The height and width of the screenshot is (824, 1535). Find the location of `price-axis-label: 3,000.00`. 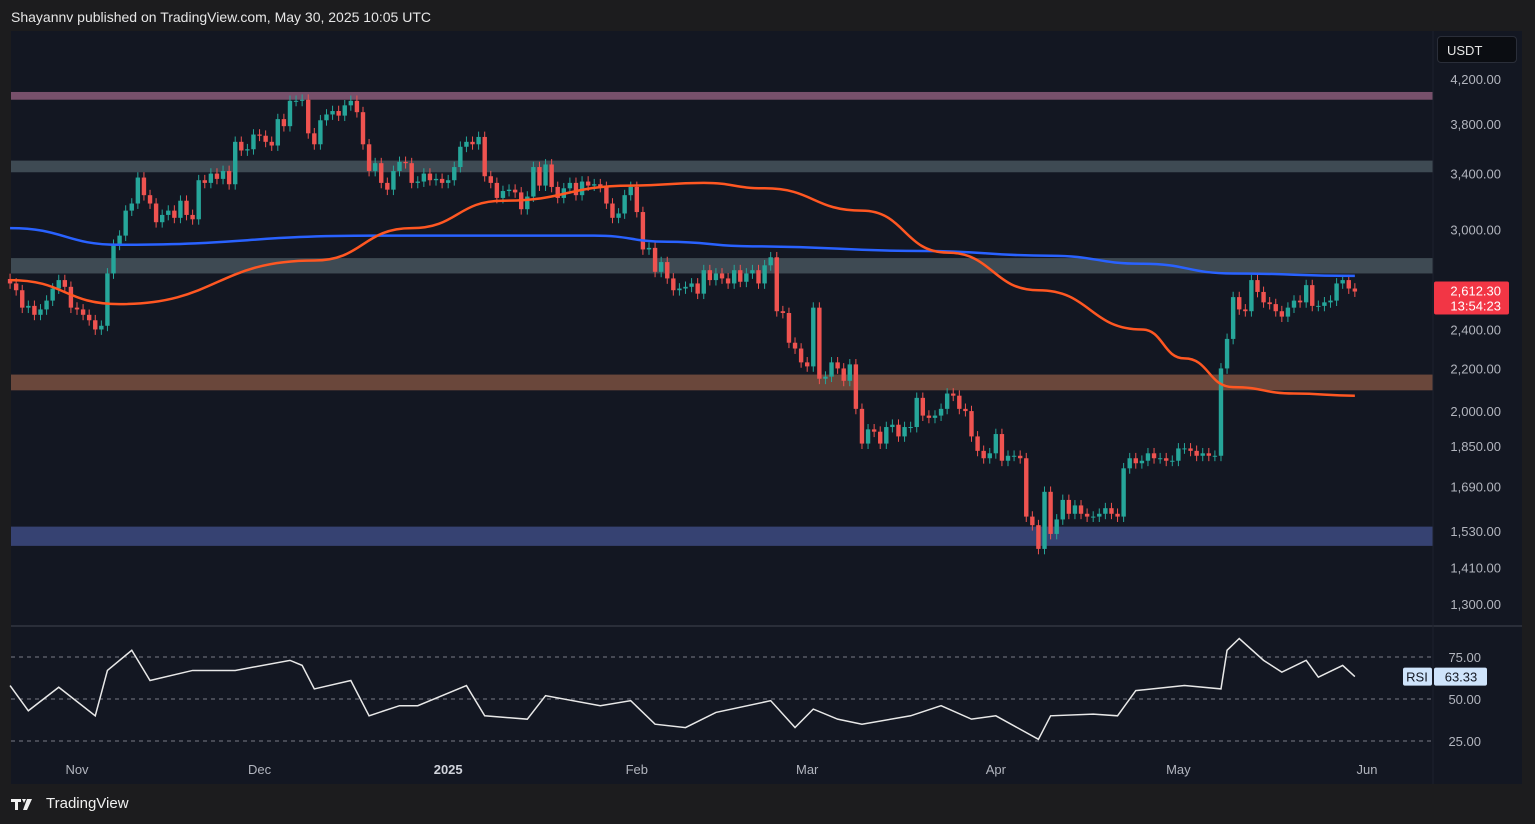

price-axis-label: 3,000.00 is located at coordinates (1475, 230).